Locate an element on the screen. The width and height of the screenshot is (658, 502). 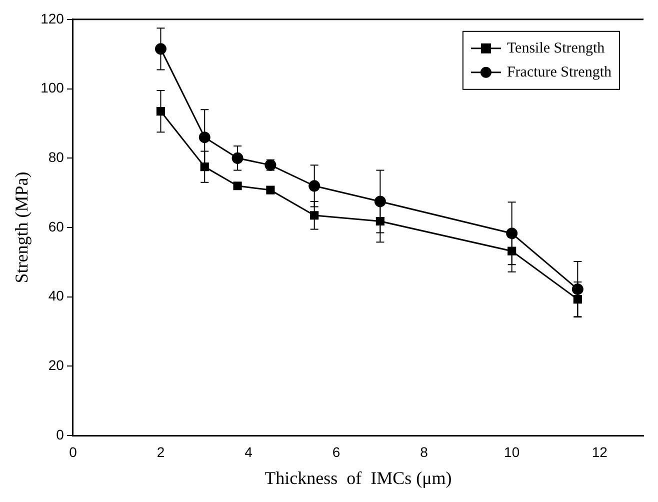
legend-label: Tensile Strength is located at coordinates (556, 48).